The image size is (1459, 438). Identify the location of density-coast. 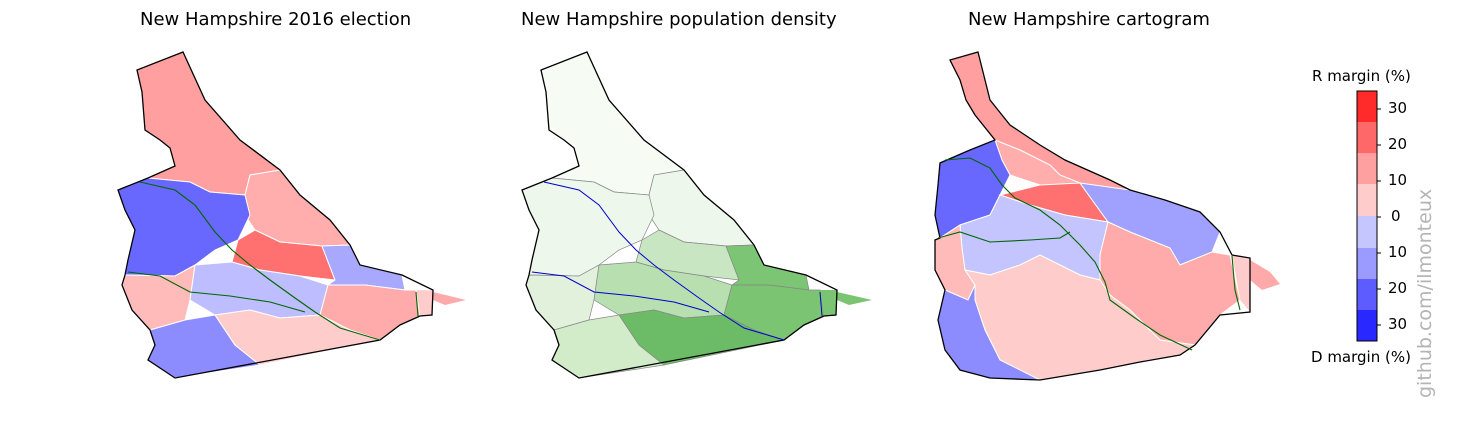
(828, 303).